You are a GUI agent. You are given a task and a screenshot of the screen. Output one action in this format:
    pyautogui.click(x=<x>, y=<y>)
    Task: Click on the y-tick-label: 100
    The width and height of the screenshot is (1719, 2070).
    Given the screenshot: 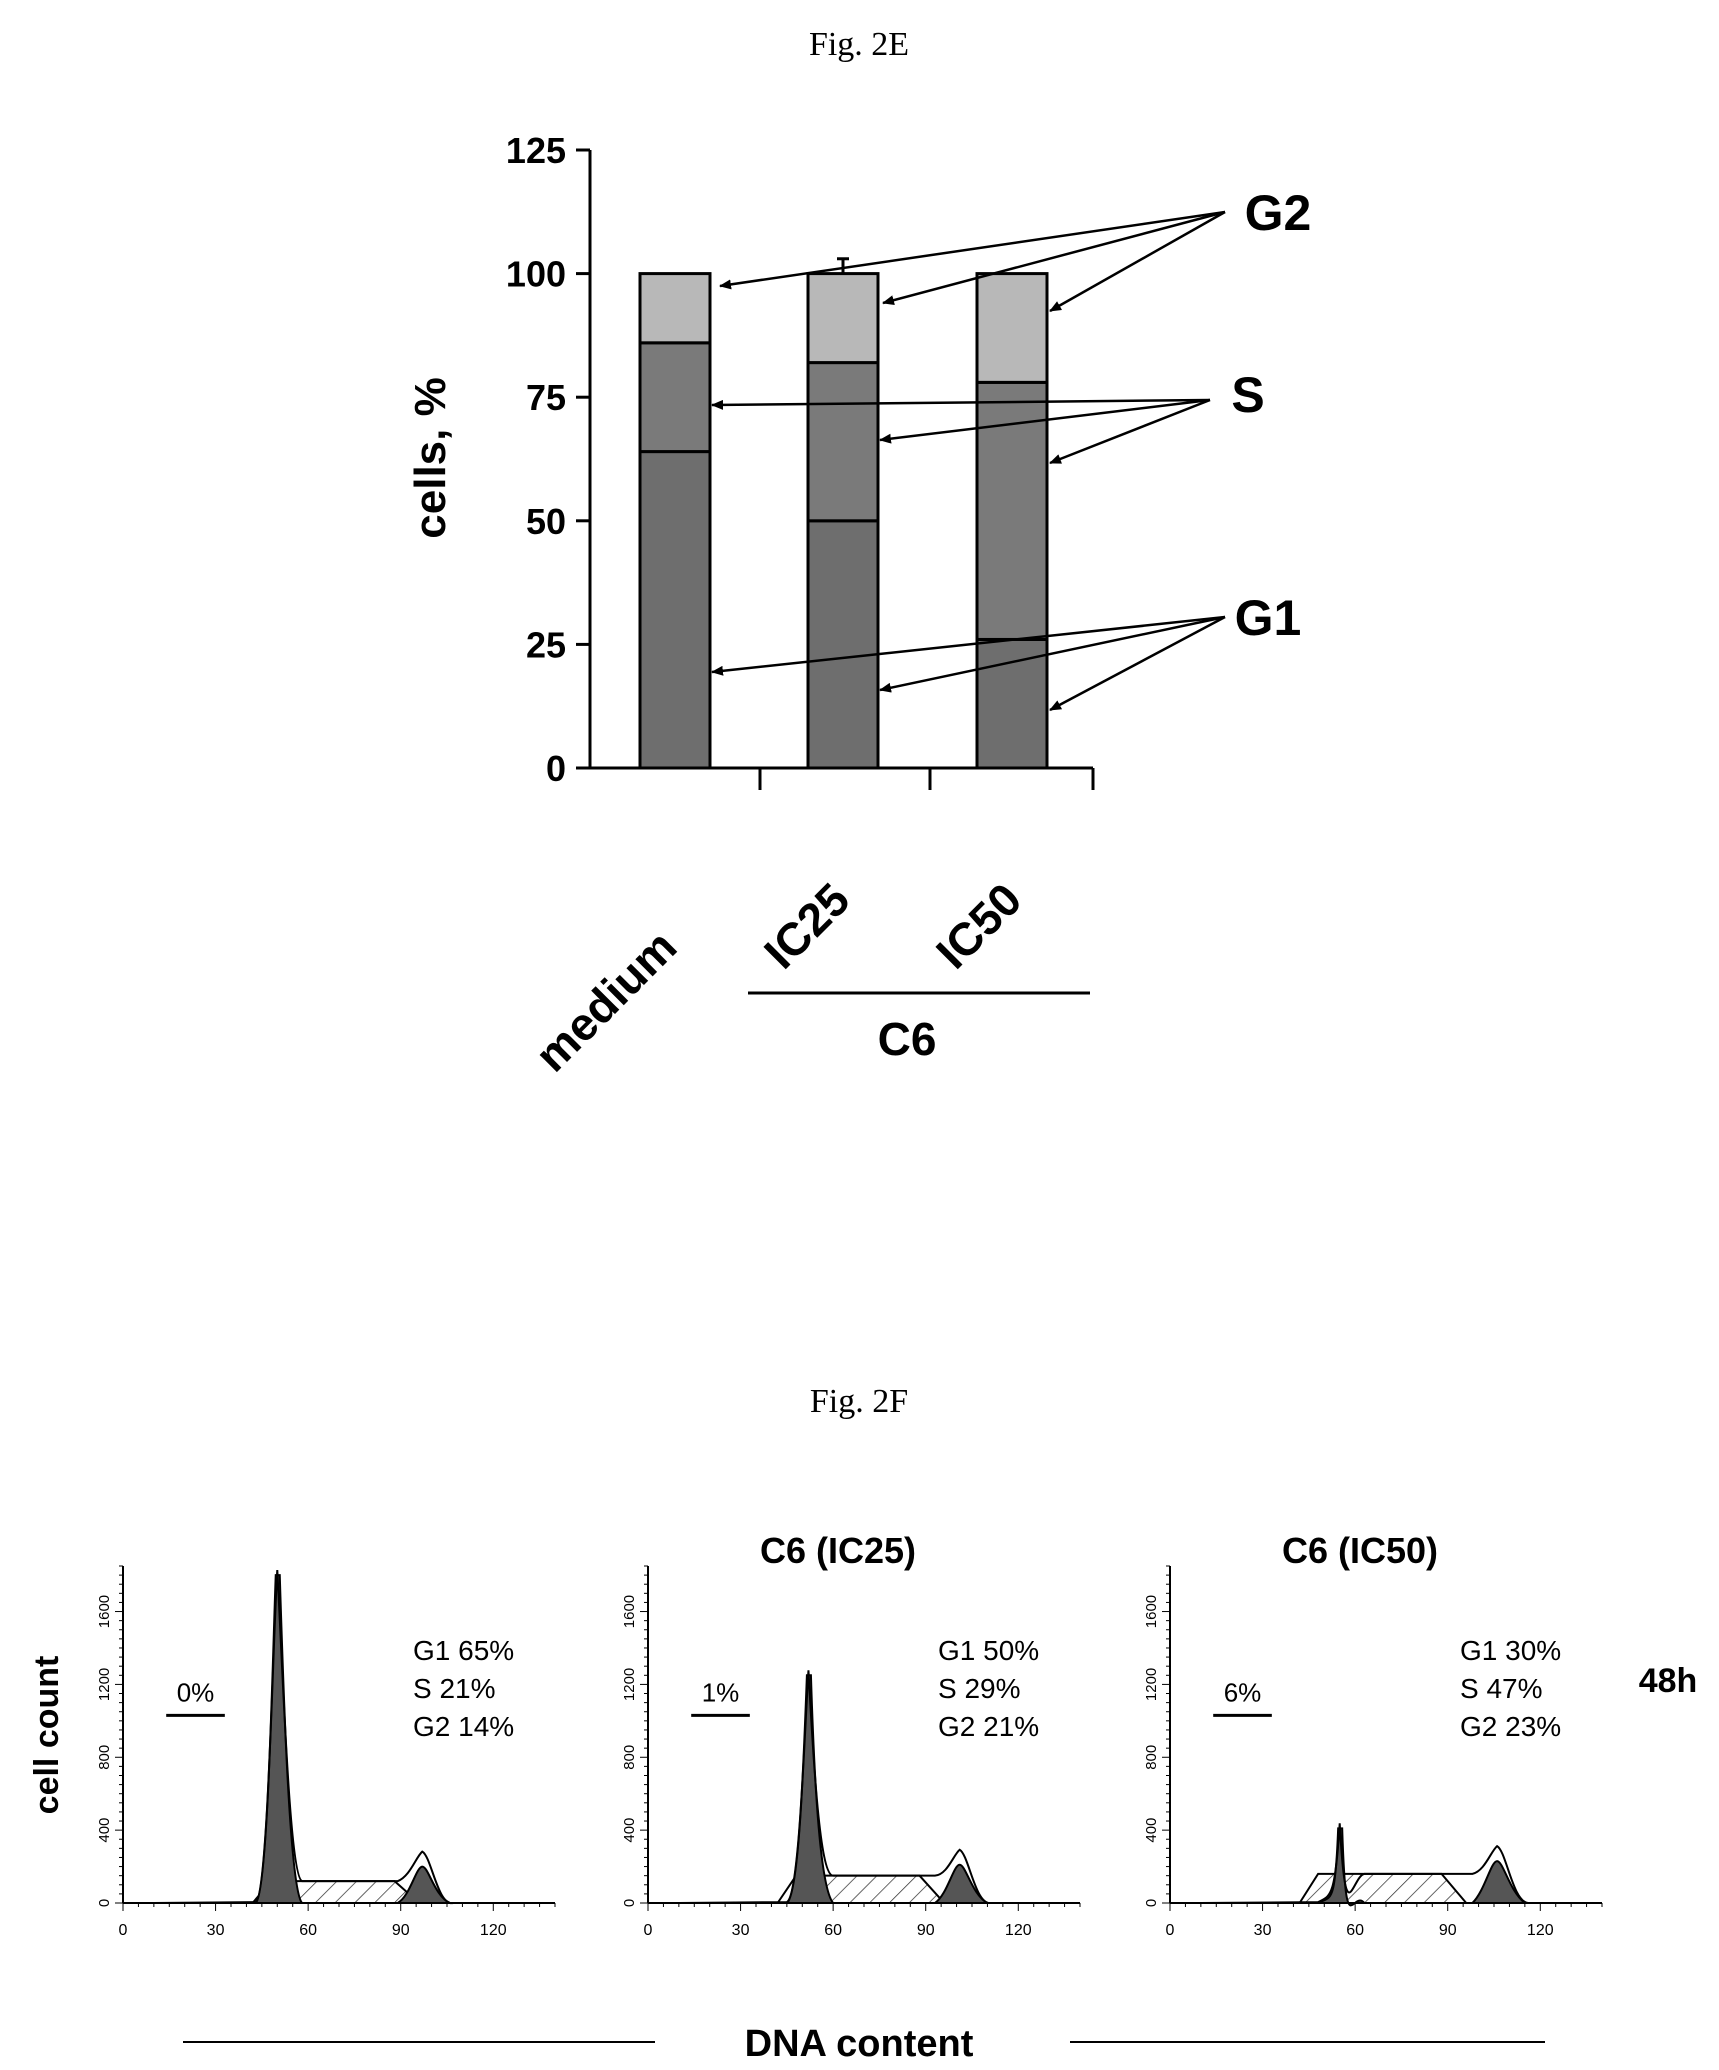 What is the action you would take?
    pyautogui.click(x=536, y=274)
    